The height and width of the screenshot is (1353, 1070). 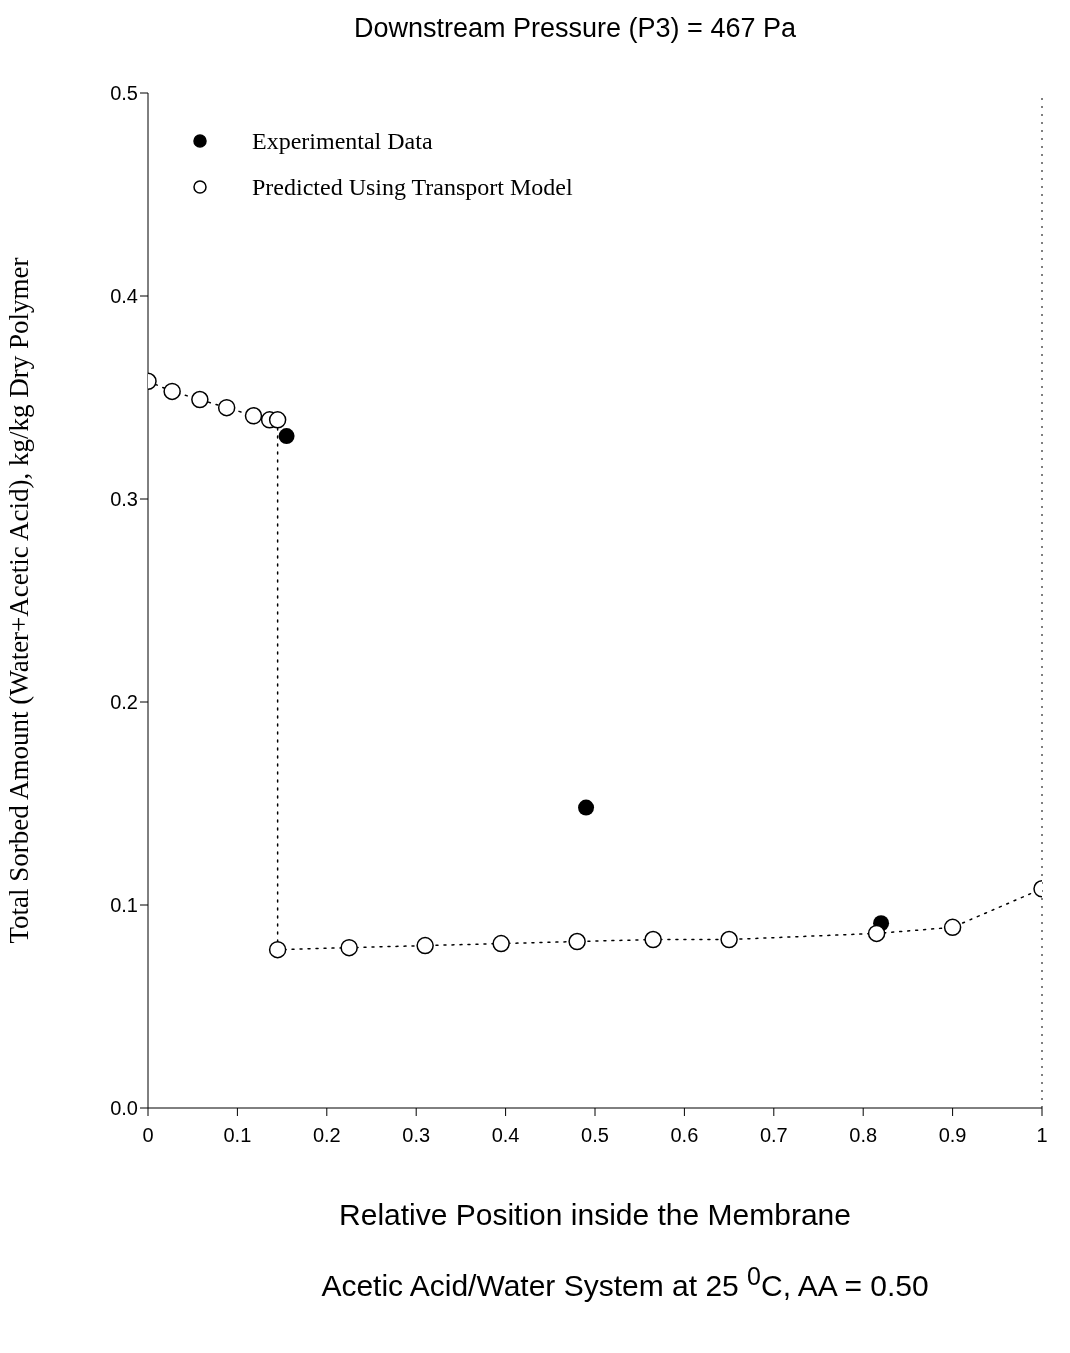 What do you see at coordinates (124, 93) in the screenshot?
I see `y-tick-label: 0.5` at bounding box center [124, 93].